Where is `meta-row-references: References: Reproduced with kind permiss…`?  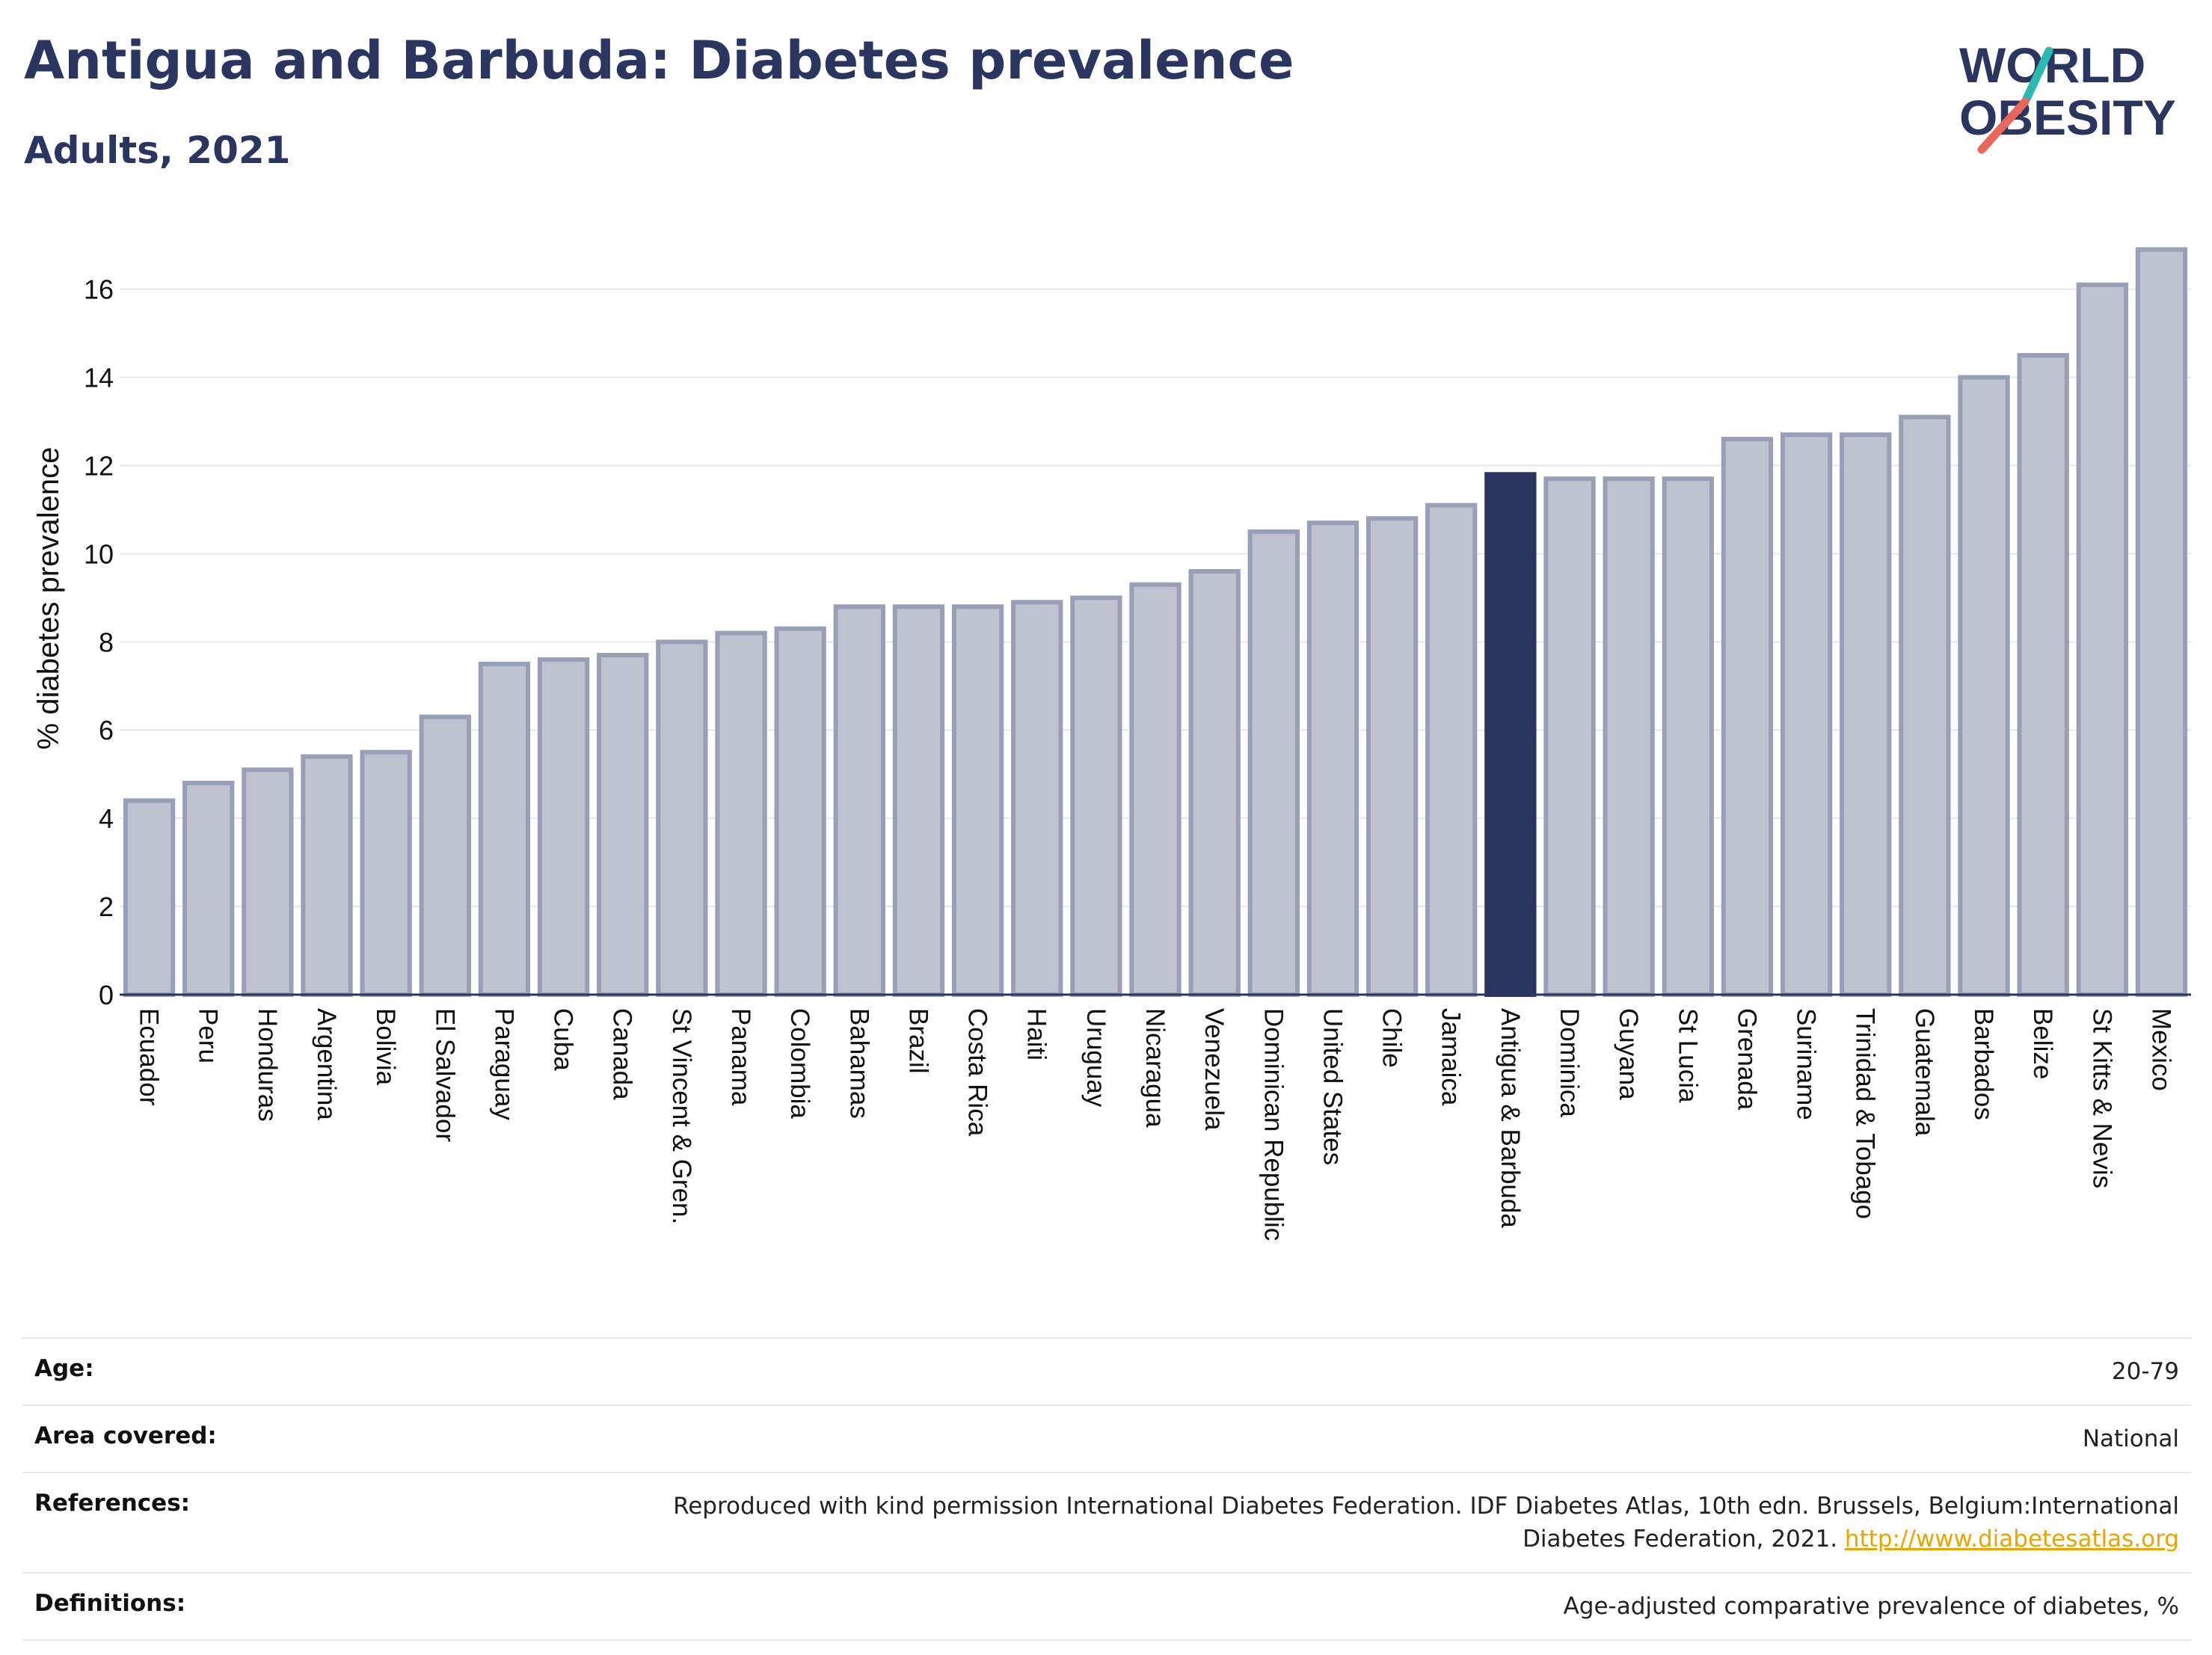 meta-row-references: References: Reproduced with kind permiss… is located at coordinates (1106, 1522).